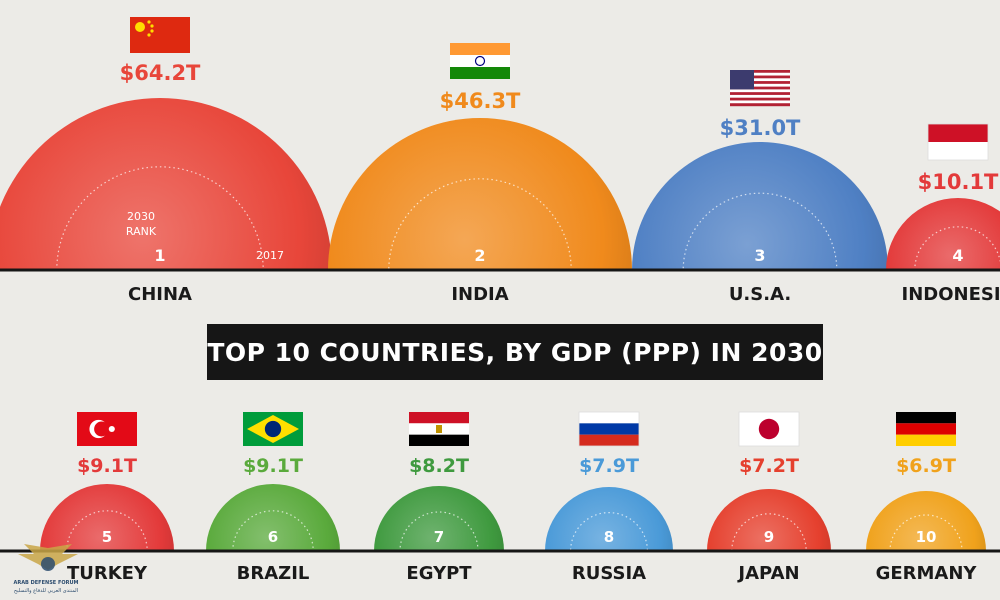 The height and width of the screenshot is (600, 1000). I want to click on rank-label: 10, so click(926, 537).